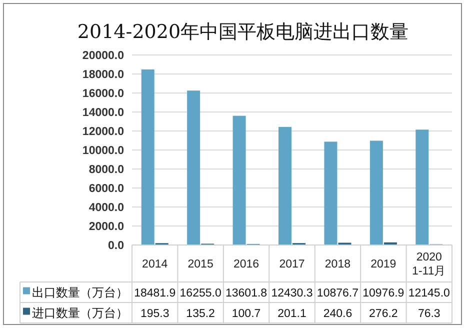  Describe the element at coordinates (103, 94) in the screenshot. I see `y-tick-label: 16000.0` at that location.